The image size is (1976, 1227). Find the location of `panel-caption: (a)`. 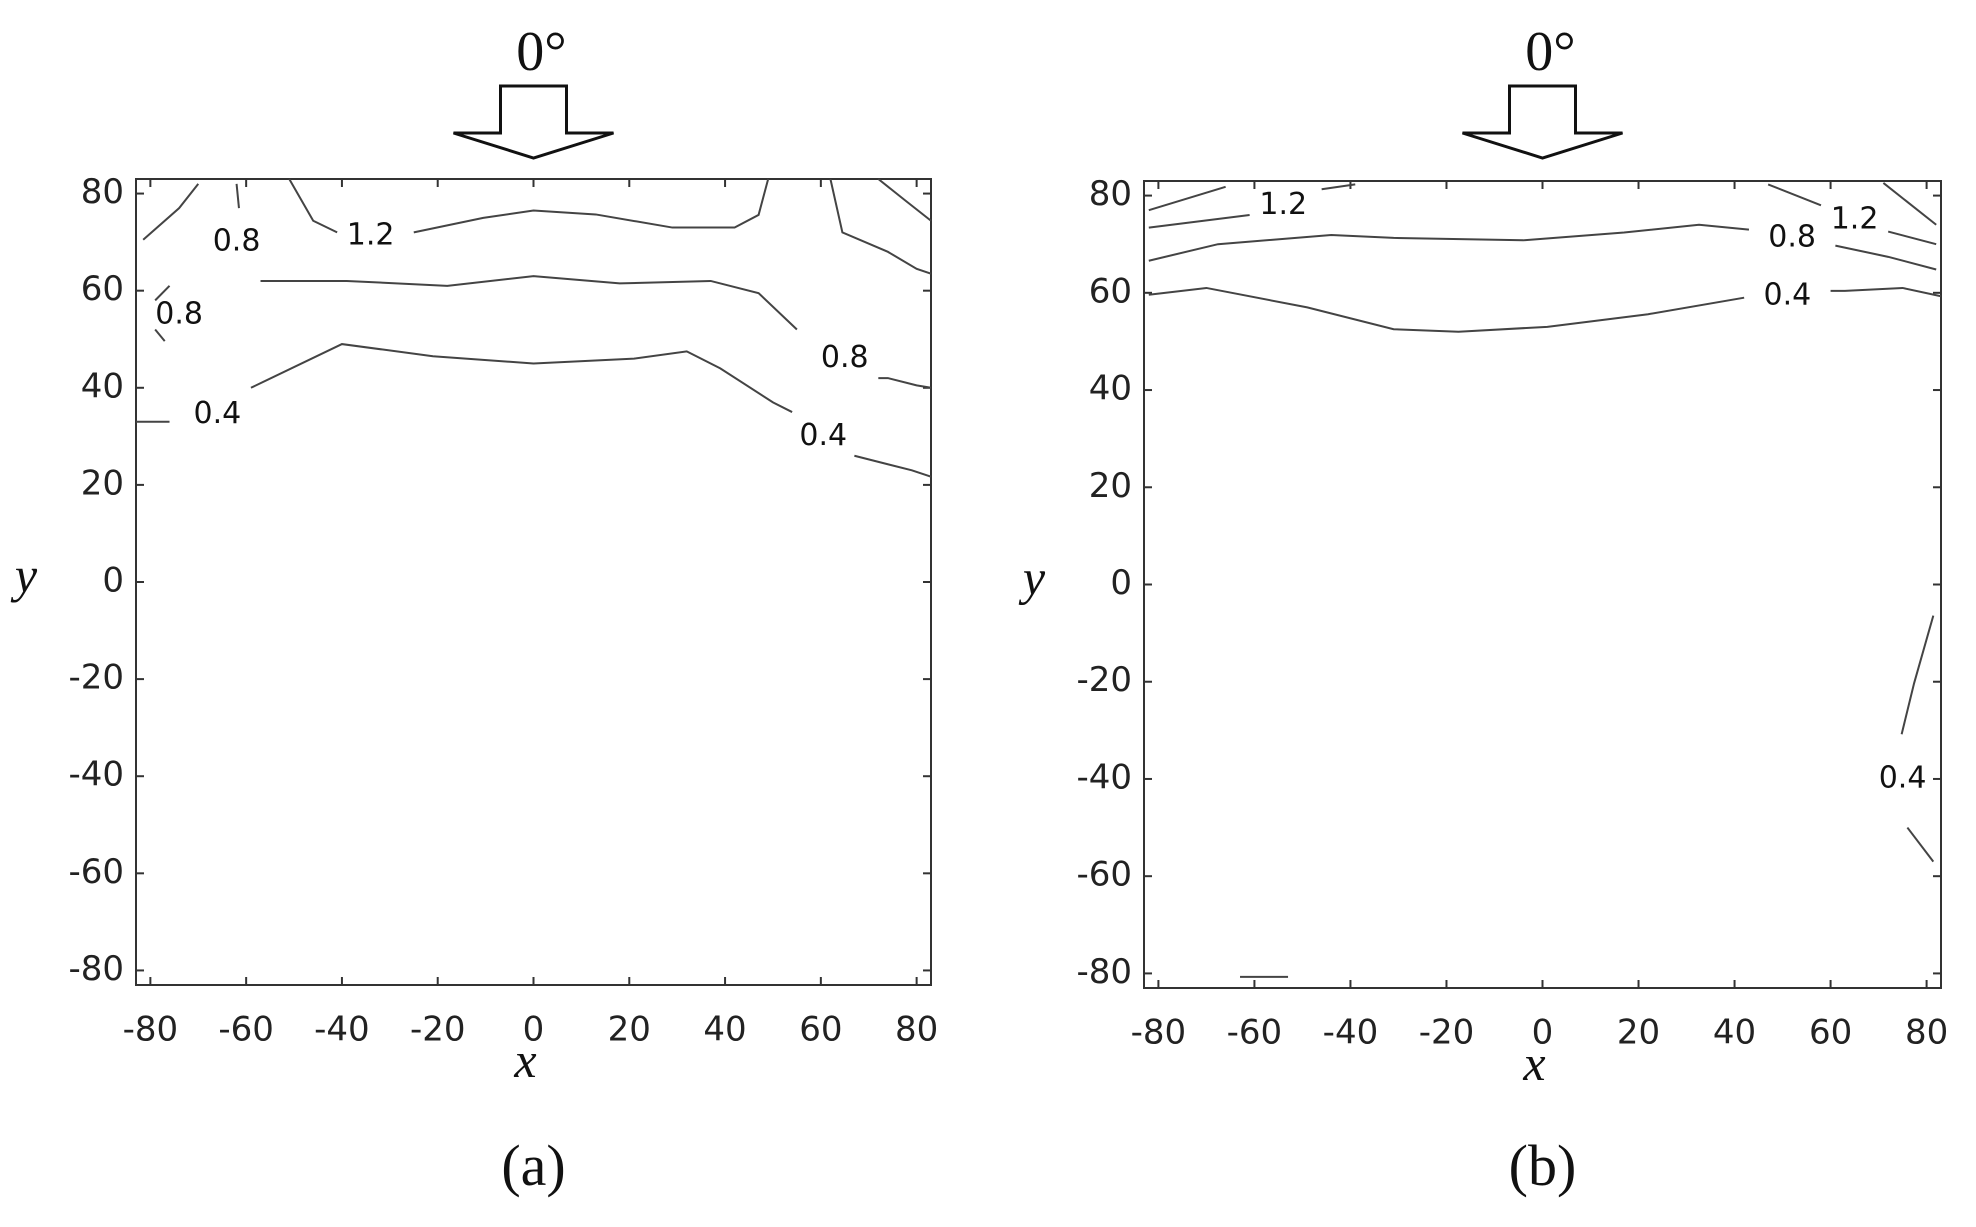

panel-caption: (a) is located at coordinates (533, 1165).